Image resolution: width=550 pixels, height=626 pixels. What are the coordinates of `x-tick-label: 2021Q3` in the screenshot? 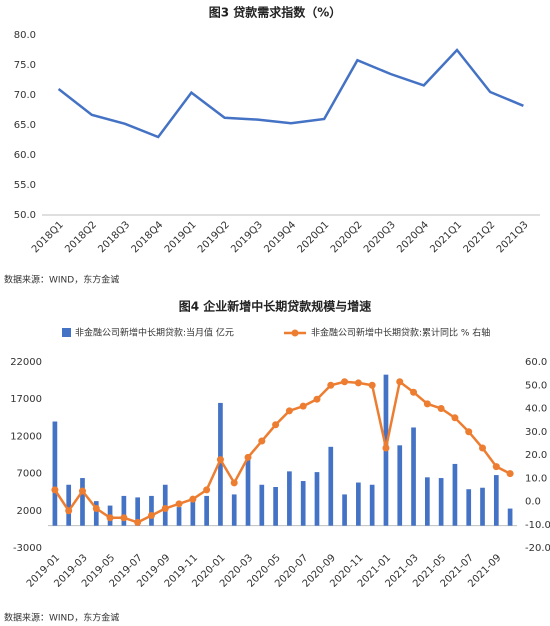 It's located at (513, 237).